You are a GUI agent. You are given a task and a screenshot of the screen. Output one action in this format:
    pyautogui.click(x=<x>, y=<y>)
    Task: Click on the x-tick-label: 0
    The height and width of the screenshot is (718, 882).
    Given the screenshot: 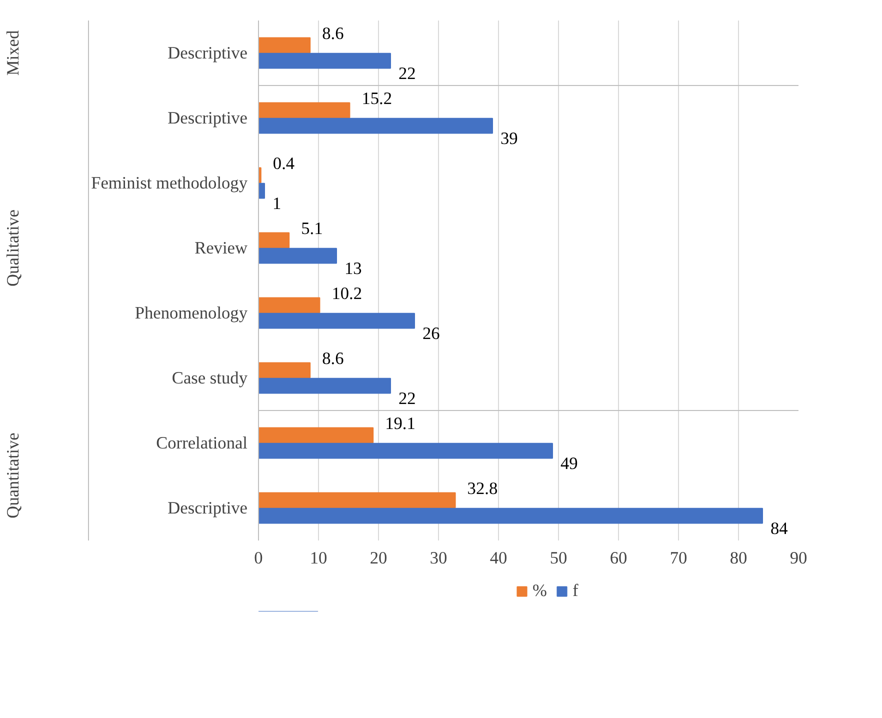 What is the action you would take?
    pyautogui.click(x=258, y=558)
    